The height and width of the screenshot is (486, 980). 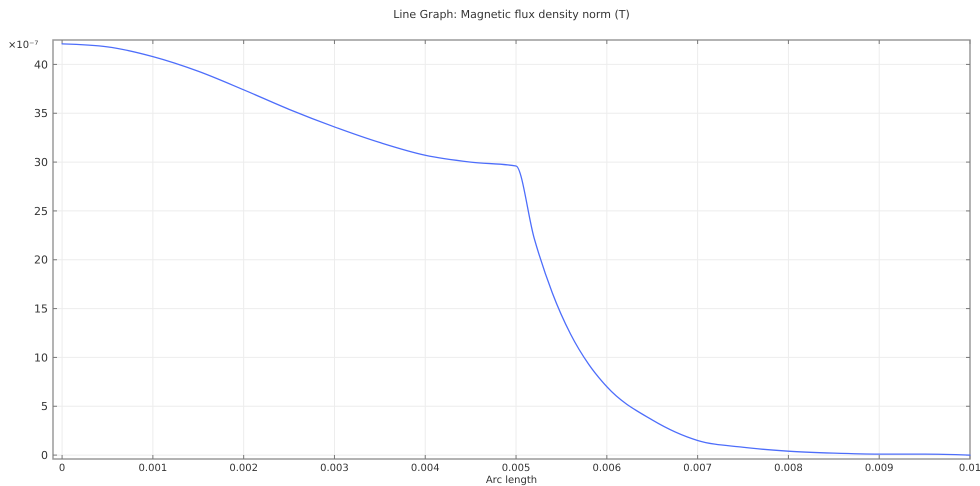 What do you see at coordinates (512, 480) in the screenshot?
I see `x-axis-title: Arc length` at bounding box center [512, 480].